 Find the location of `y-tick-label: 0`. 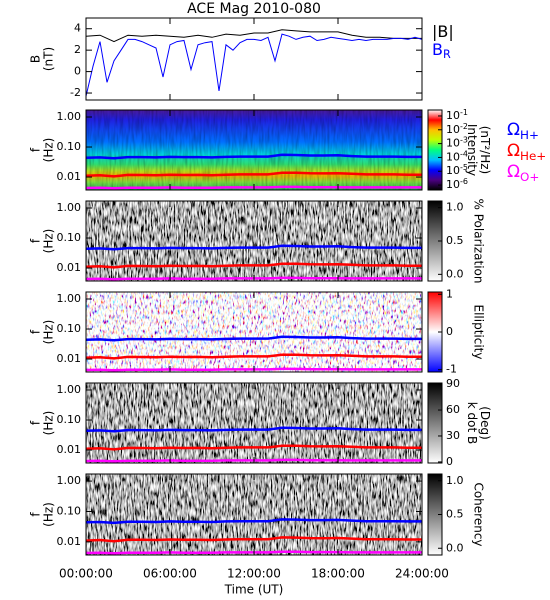

y-tick-label: 0 is located at coordinates (77, 71).